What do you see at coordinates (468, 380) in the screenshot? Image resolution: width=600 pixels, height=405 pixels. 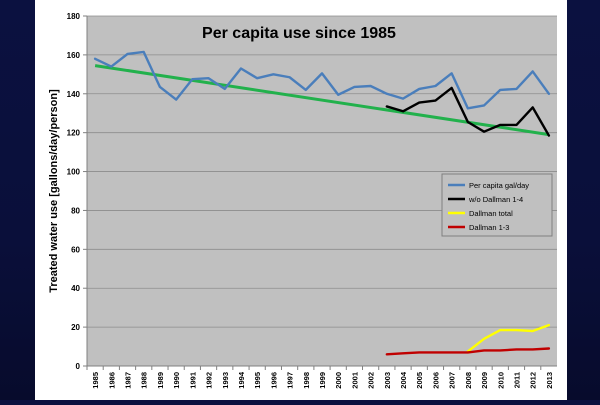 I see `x-tick-label: 2008` at bounding box center [468, 380].